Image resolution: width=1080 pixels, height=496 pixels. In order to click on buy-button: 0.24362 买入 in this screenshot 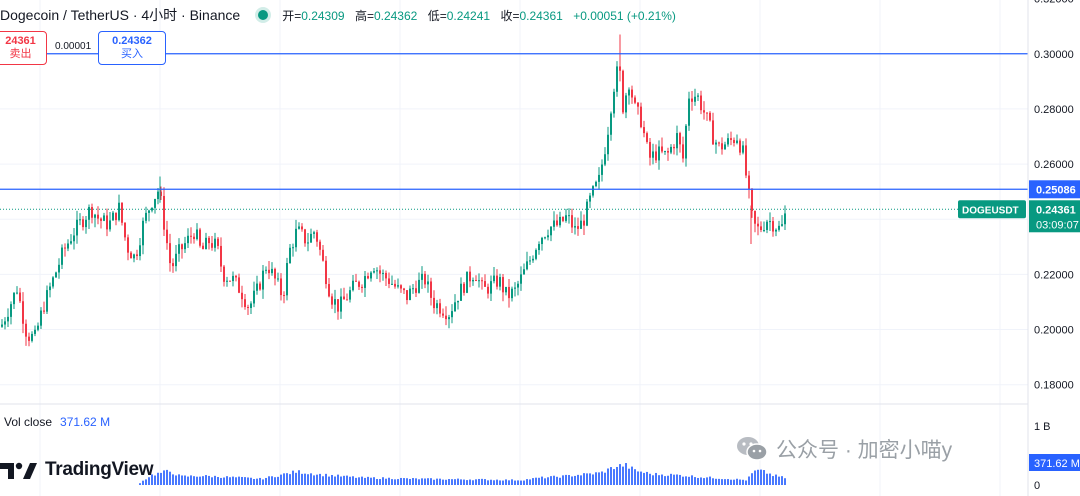, I will do `click(132, 48)`.